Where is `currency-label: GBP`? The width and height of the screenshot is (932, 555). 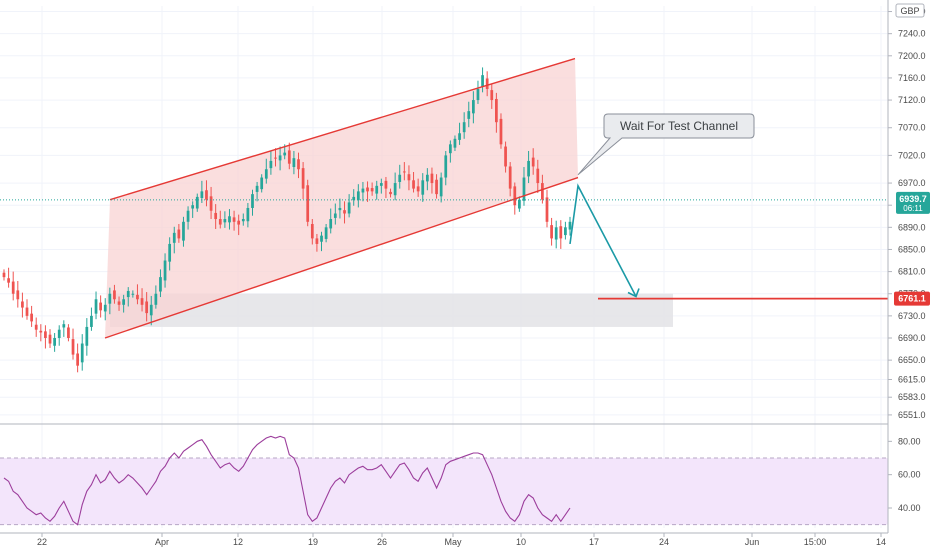
currency-label: GBP is located at coordinates (909, 11).